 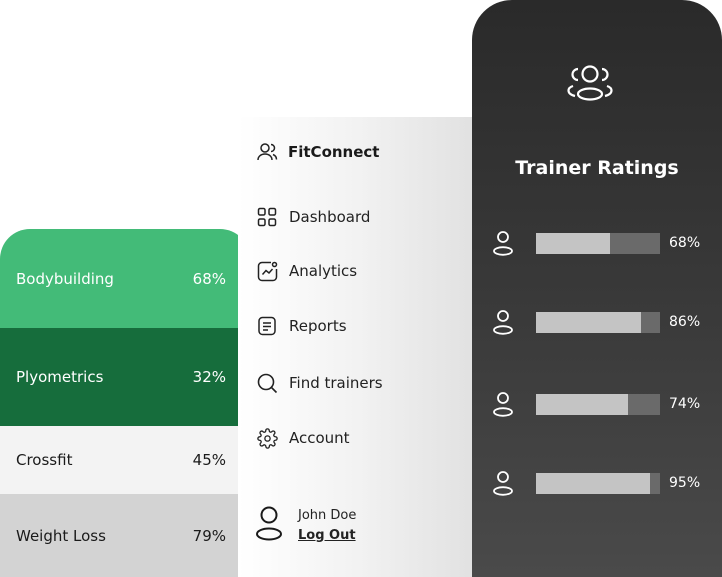 I want to click on rating-percent: 86%, so click(x=685, y=322).